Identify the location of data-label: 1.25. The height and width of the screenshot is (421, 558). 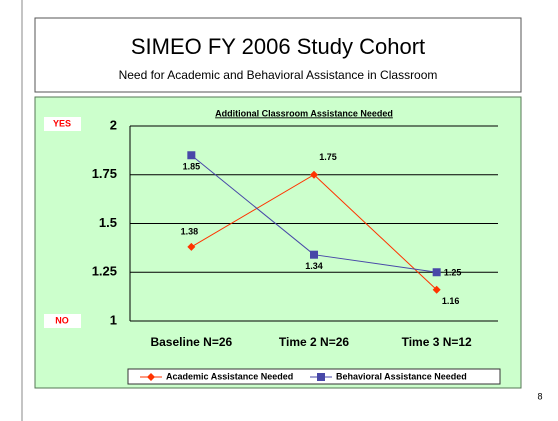
(453, 273).